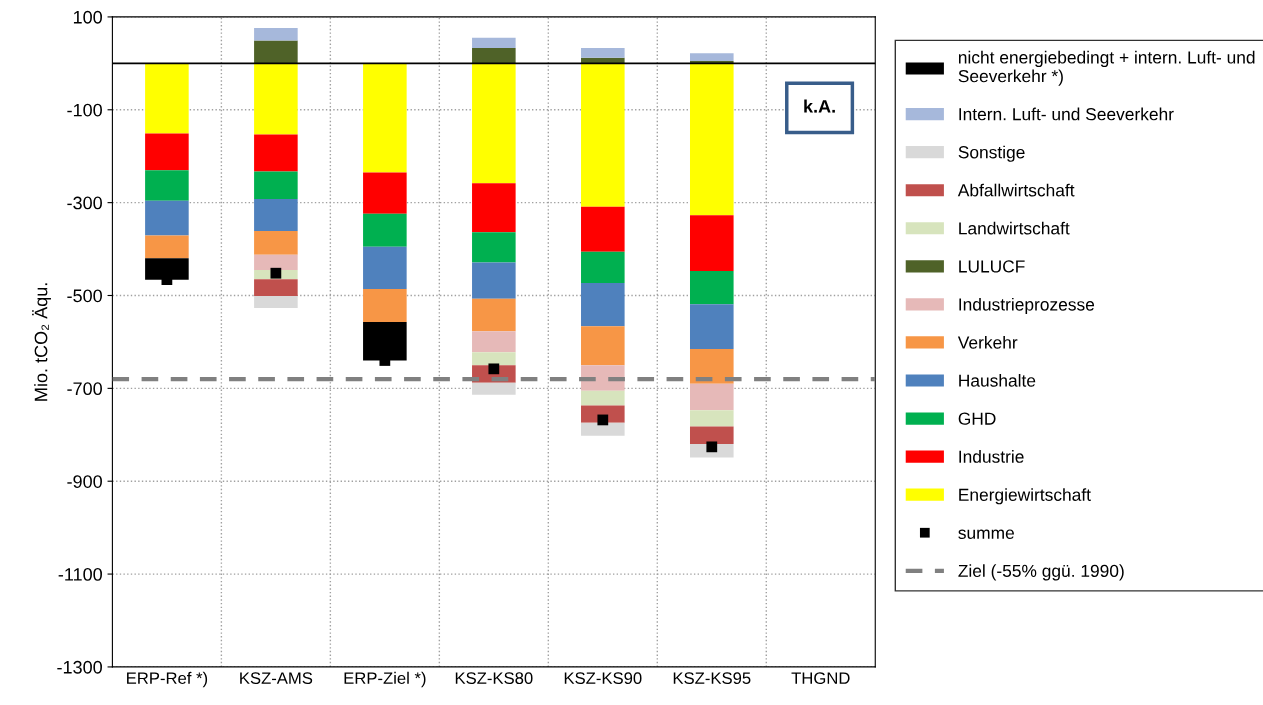  What do you see at coordinates (987, 342) in the screenshot?
I see `legend-label: Verkehr` at bounding box center [987, 342].